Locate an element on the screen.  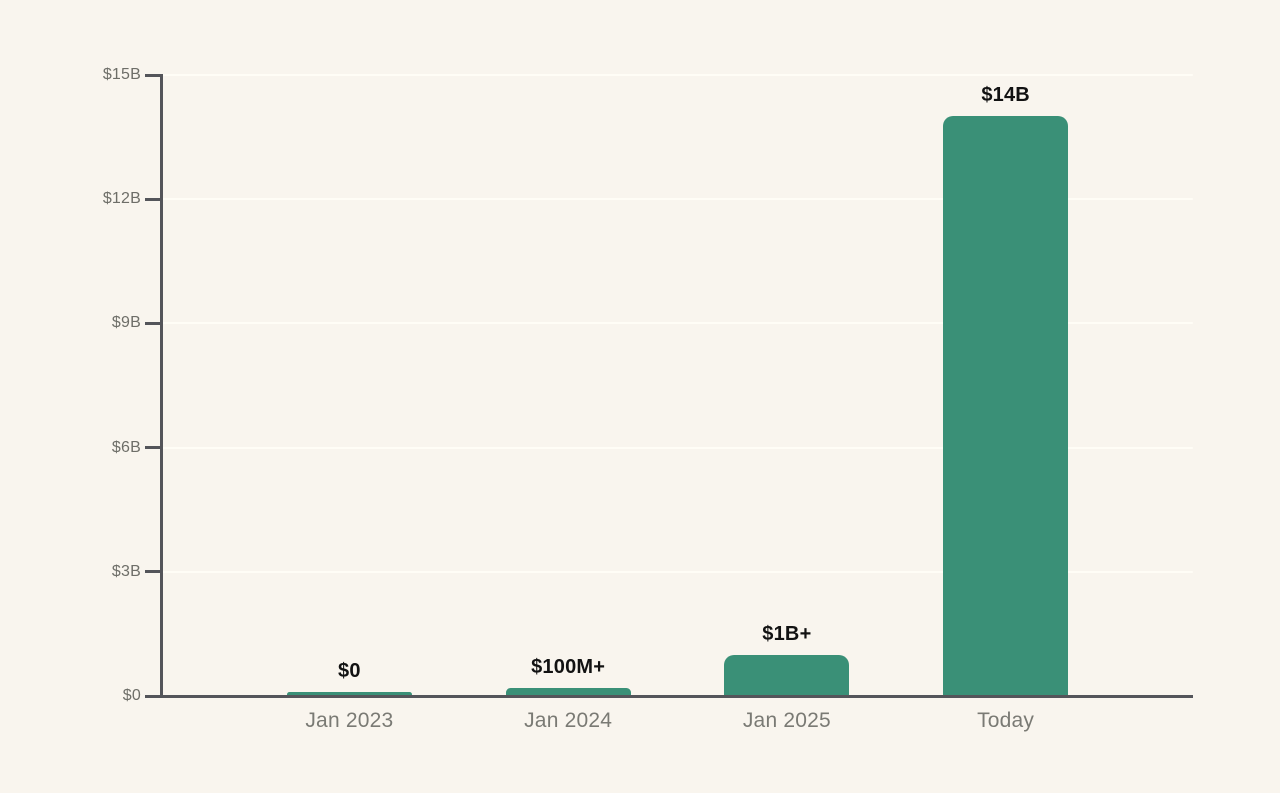
bar-jan-2023 is located at coordinates (349, 693).